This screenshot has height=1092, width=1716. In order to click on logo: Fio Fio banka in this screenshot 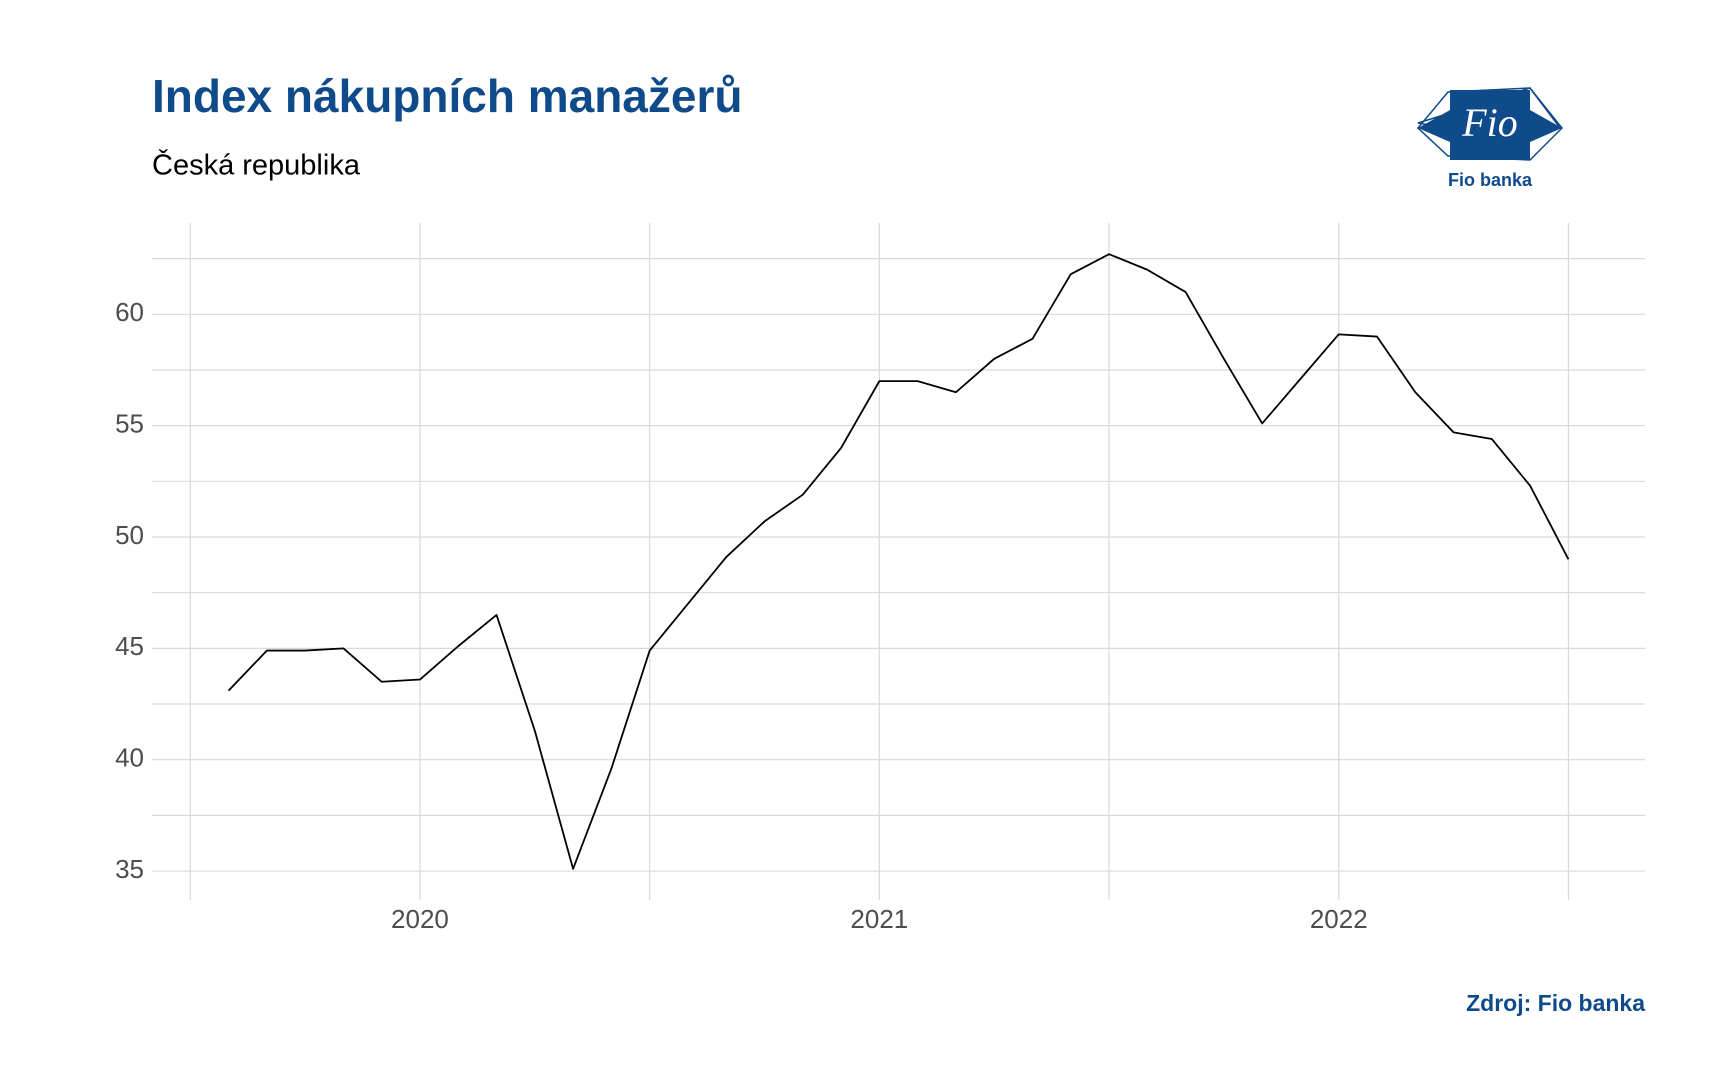, I will do `click(1490, 138)`.